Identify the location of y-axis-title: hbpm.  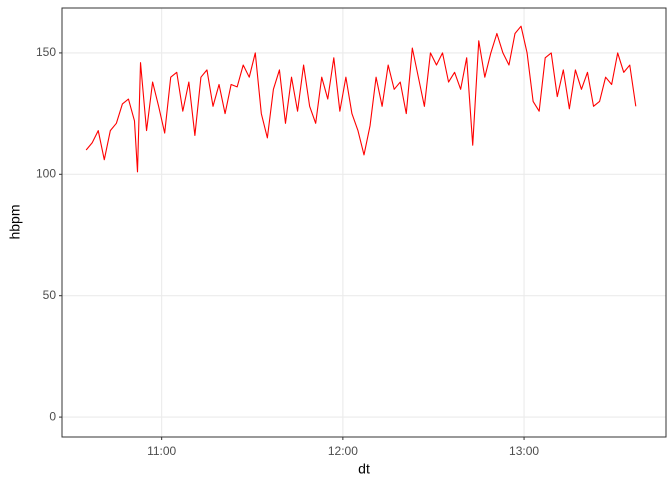
(15, 221).